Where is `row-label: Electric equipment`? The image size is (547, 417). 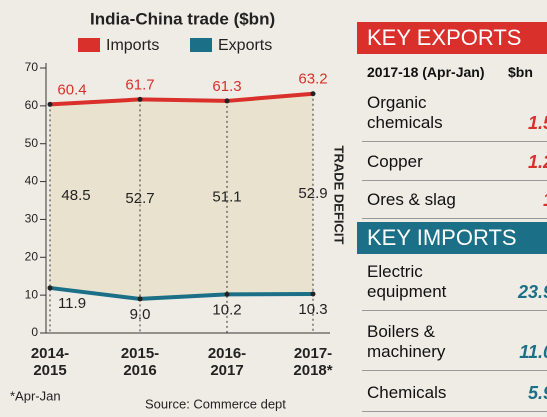 row-label: Electric equipment is located at coordinates (407, 281).